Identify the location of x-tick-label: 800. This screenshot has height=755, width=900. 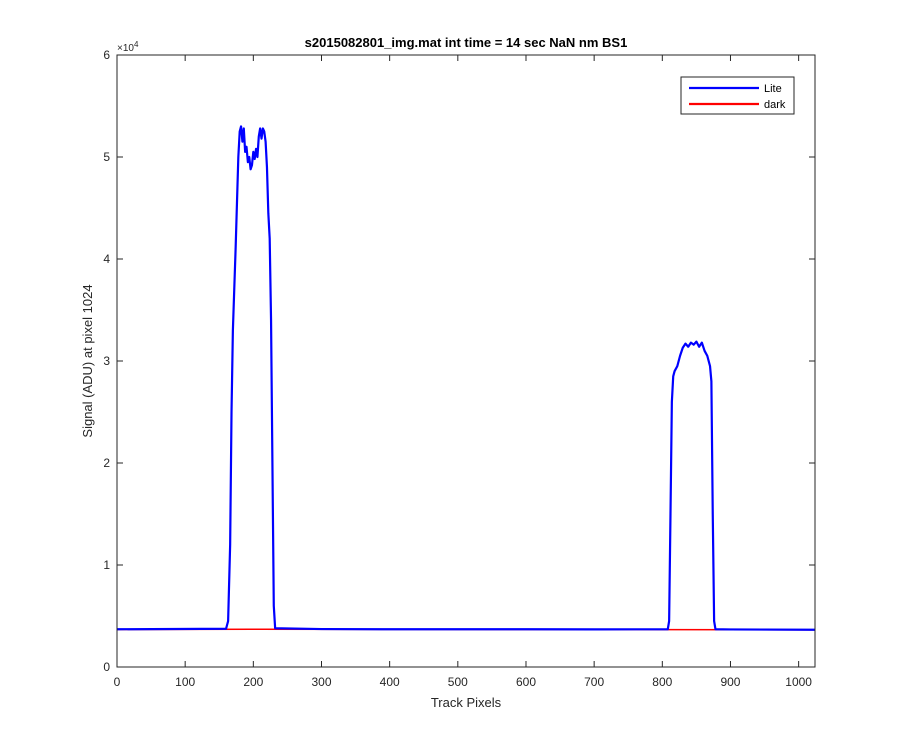
(662, 682).